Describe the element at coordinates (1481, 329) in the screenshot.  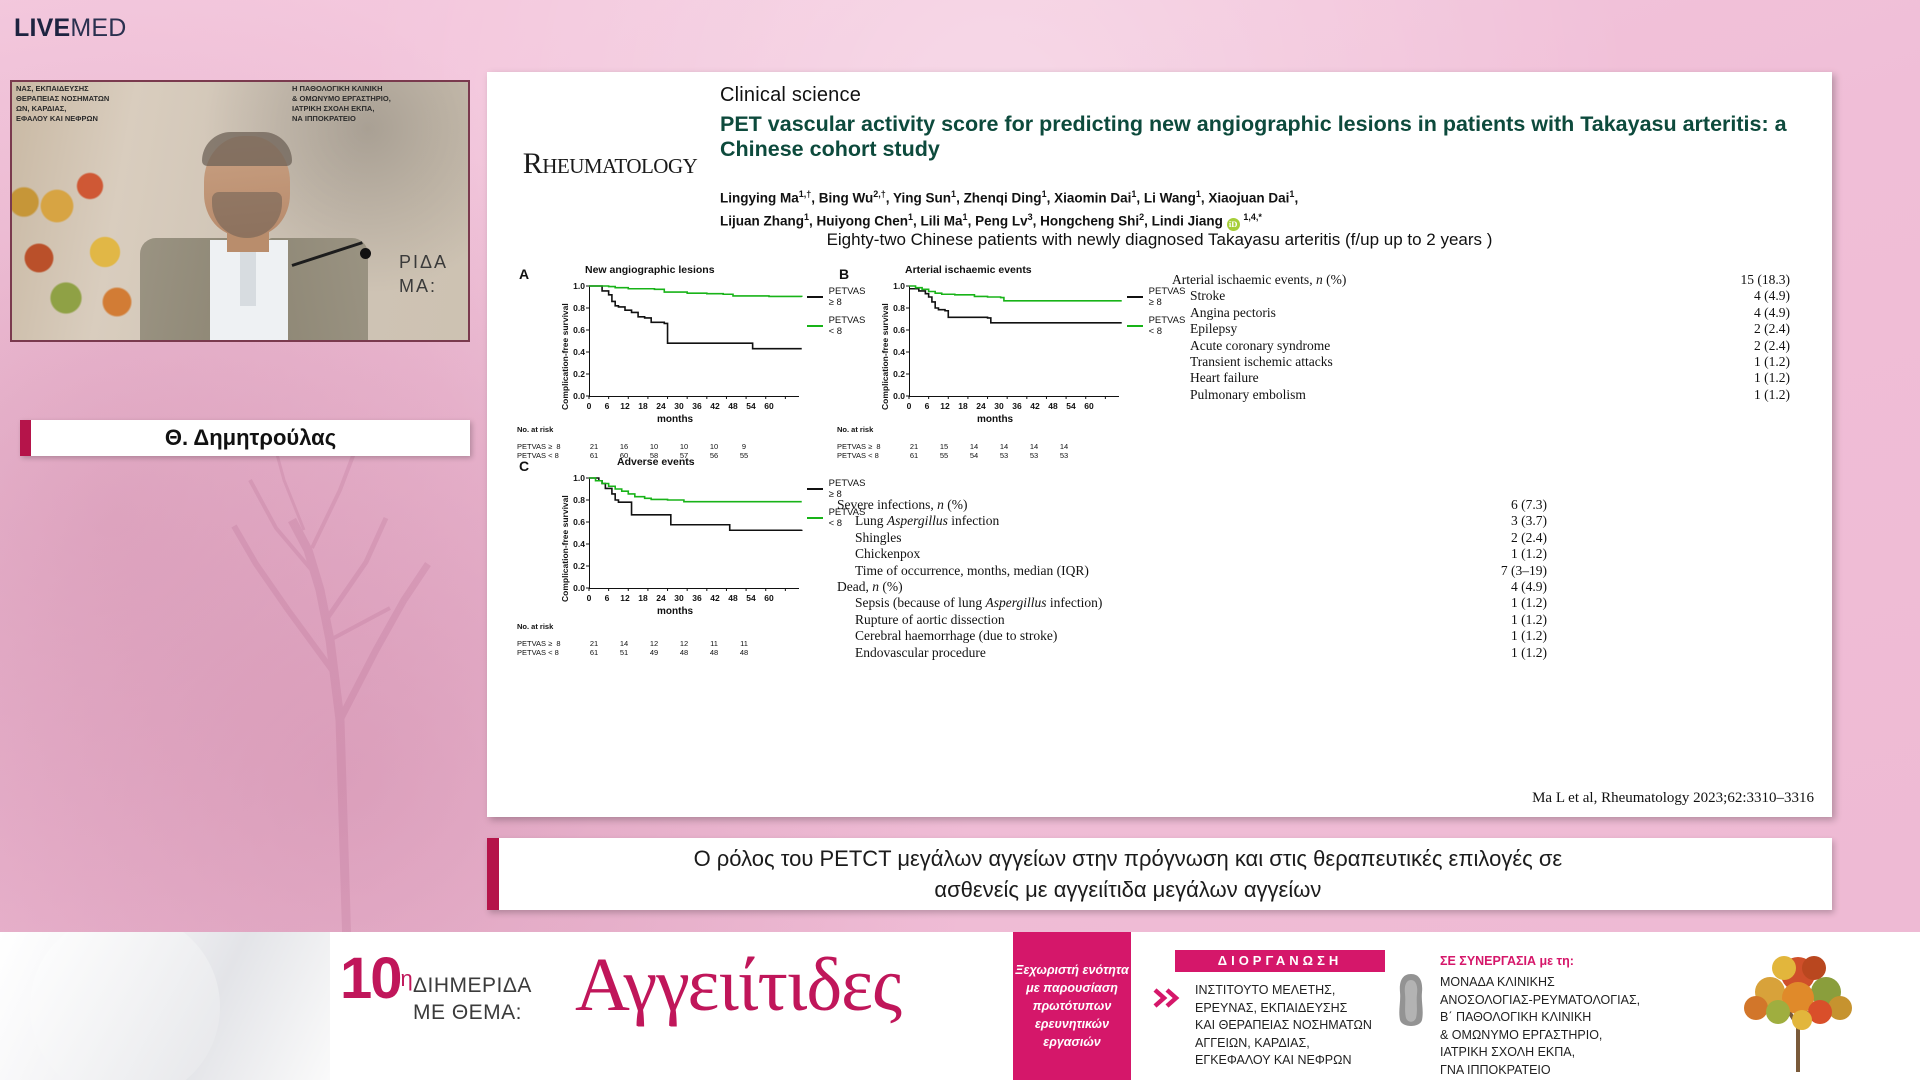
I see `table-row: Epilepsy 2 (2.4)` at that location.